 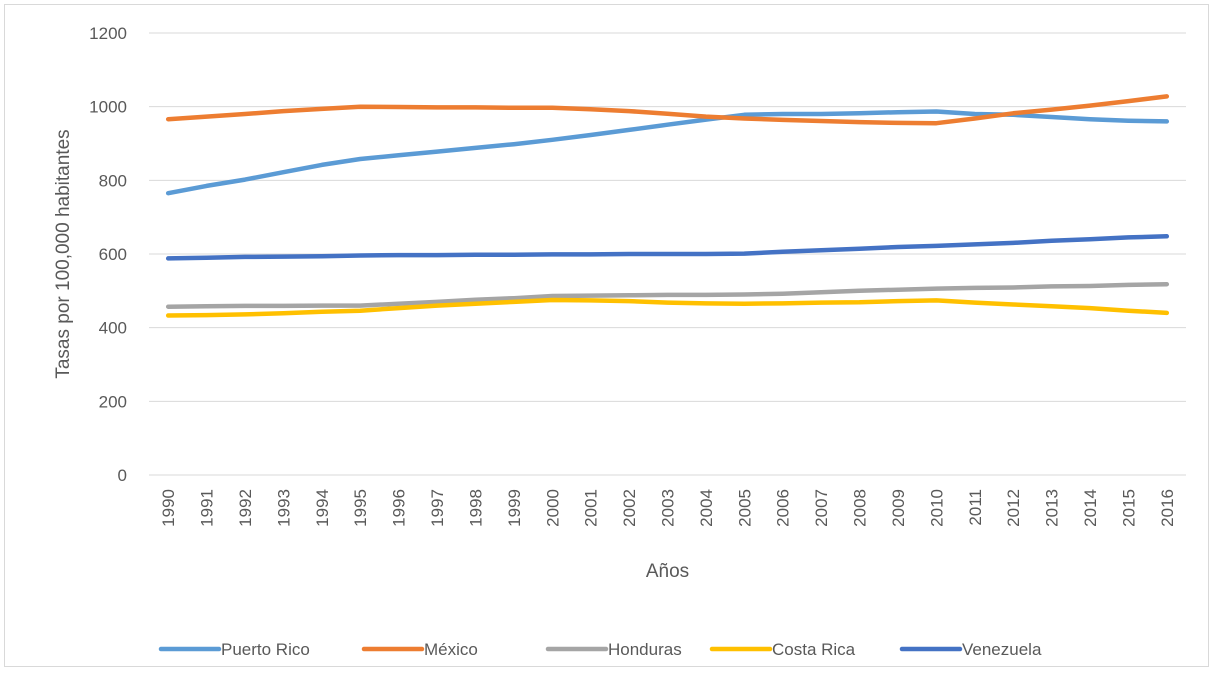 I want to click on x-tick-label: 2010, so click(x=936, y=508).